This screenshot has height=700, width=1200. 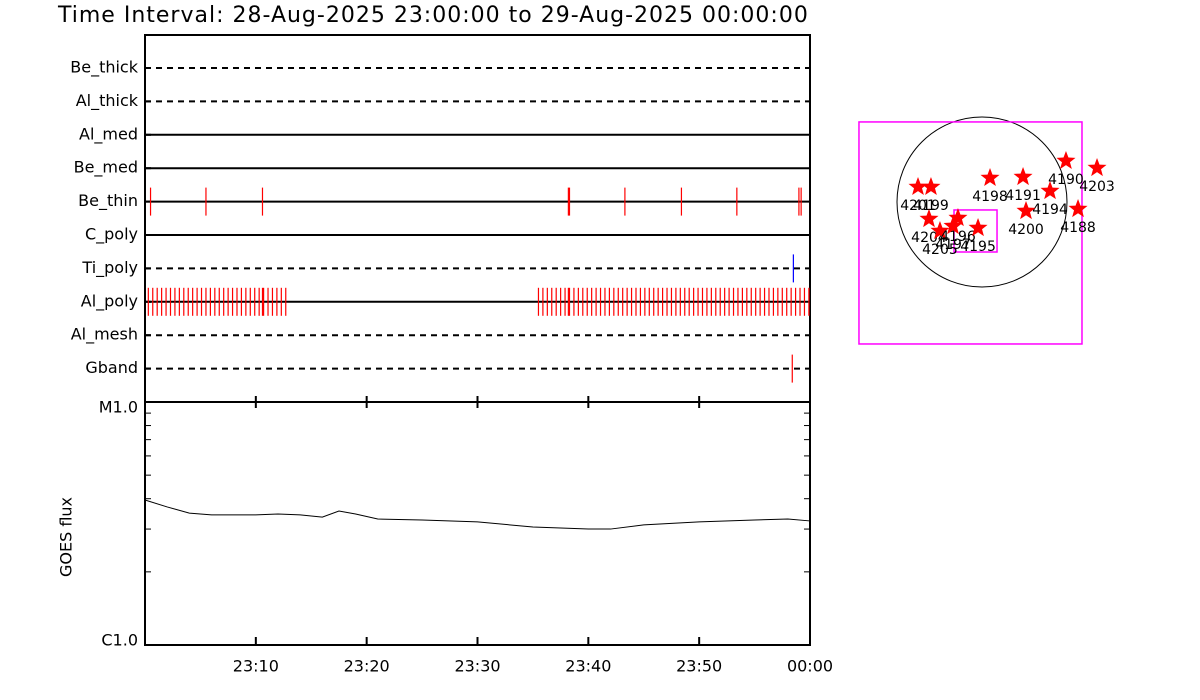 What do you see at coordinates (111, 235) in the screenshot?
I see `row-label: C_poly` at bounding box center [111, 235].